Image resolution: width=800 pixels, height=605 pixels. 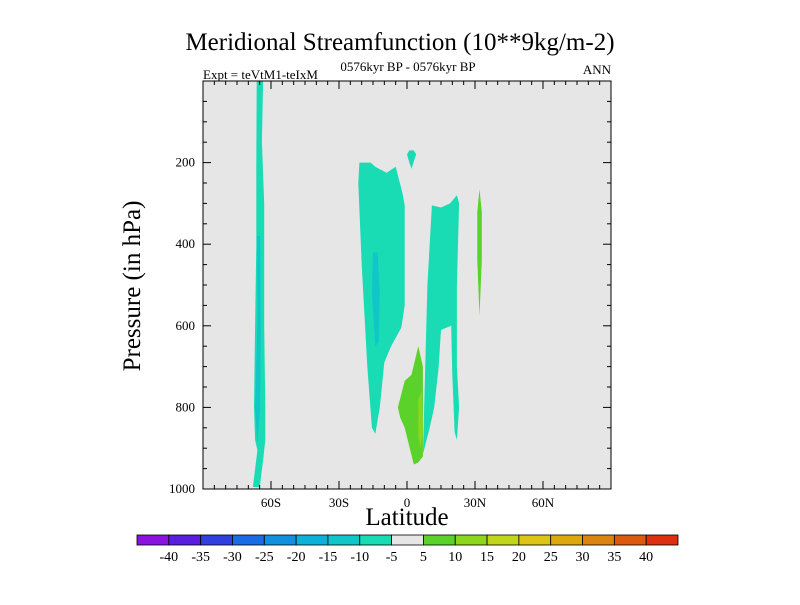 I want to click on colorbar-label: 35, so click(x=614, y=557).